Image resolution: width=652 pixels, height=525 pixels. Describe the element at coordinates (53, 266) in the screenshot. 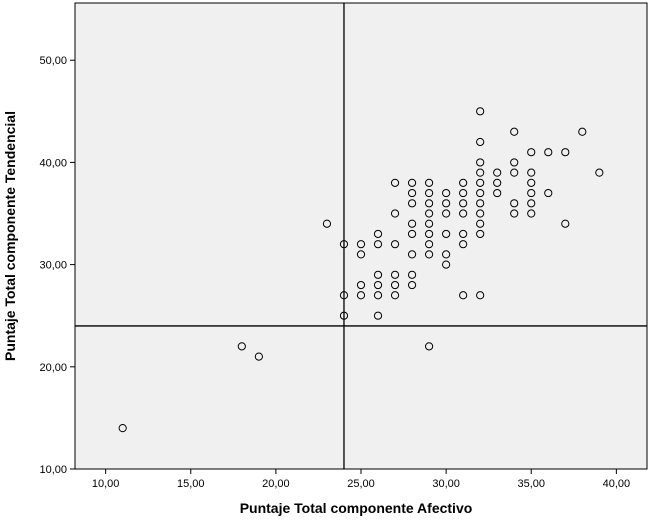

I see `y-tick-label: 30,00` at that location.